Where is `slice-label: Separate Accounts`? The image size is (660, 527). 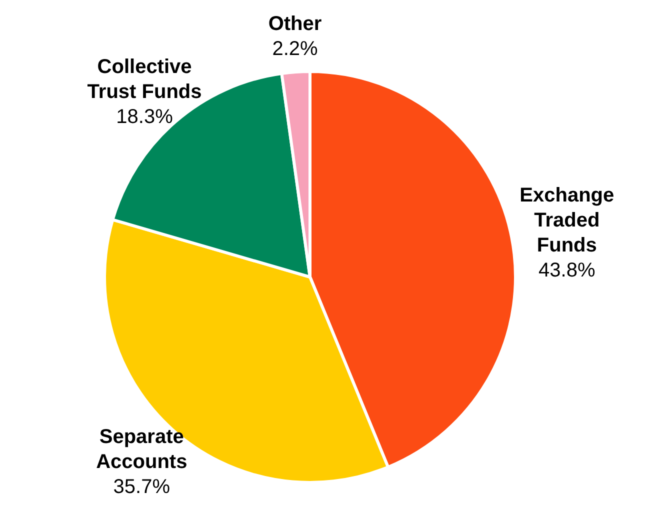 slice-label: Separate Accounts is located at coordinates (142, 449).